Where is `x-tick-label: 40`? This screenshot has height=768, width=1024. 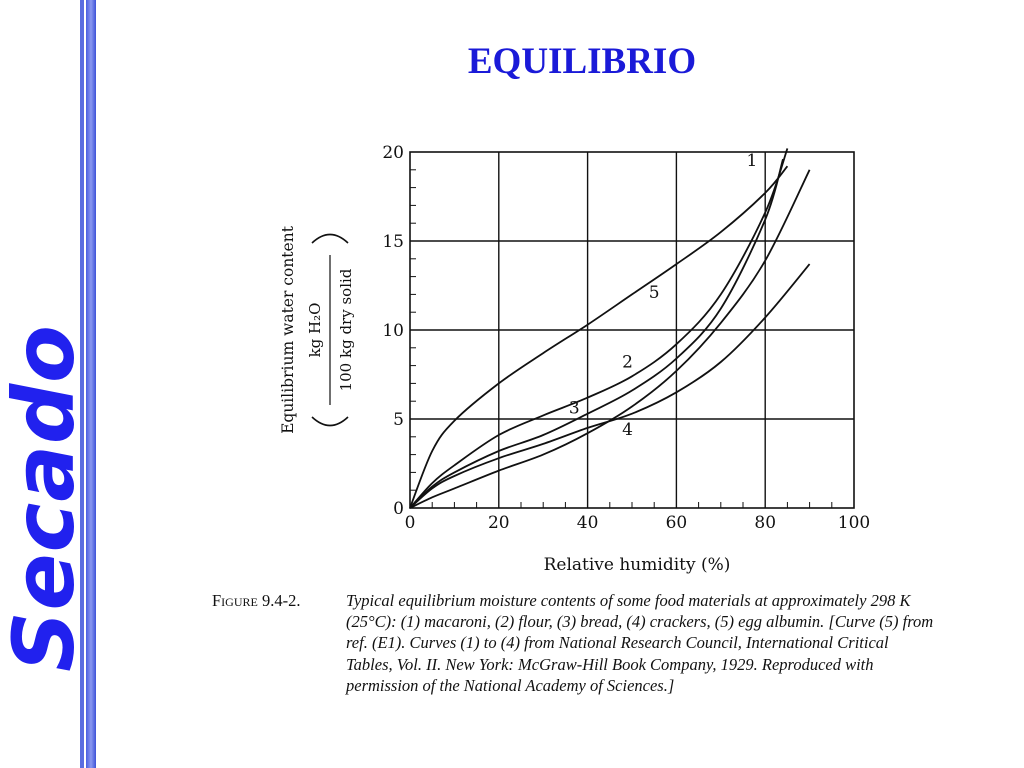 x-tick-label: 40 is located at coordinates (588, 523).